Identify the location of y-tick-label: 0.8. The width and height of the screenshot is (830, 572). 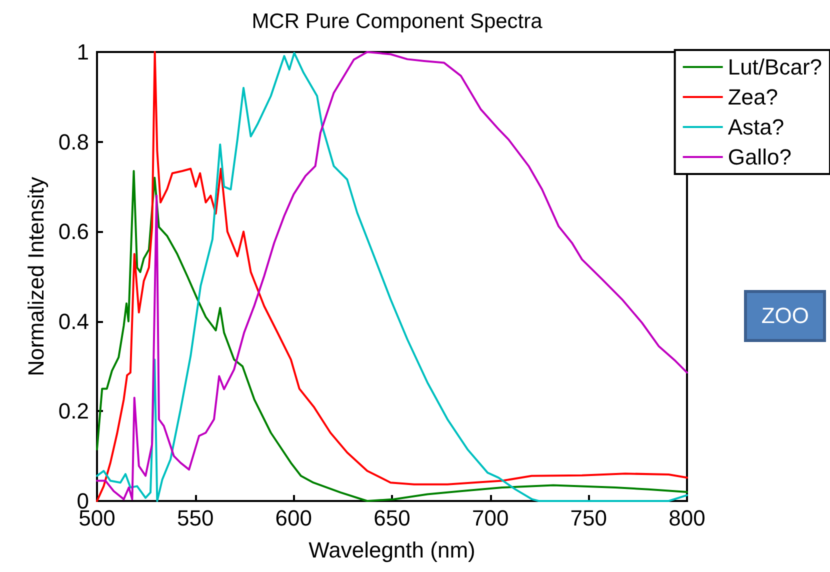
(73, 141).